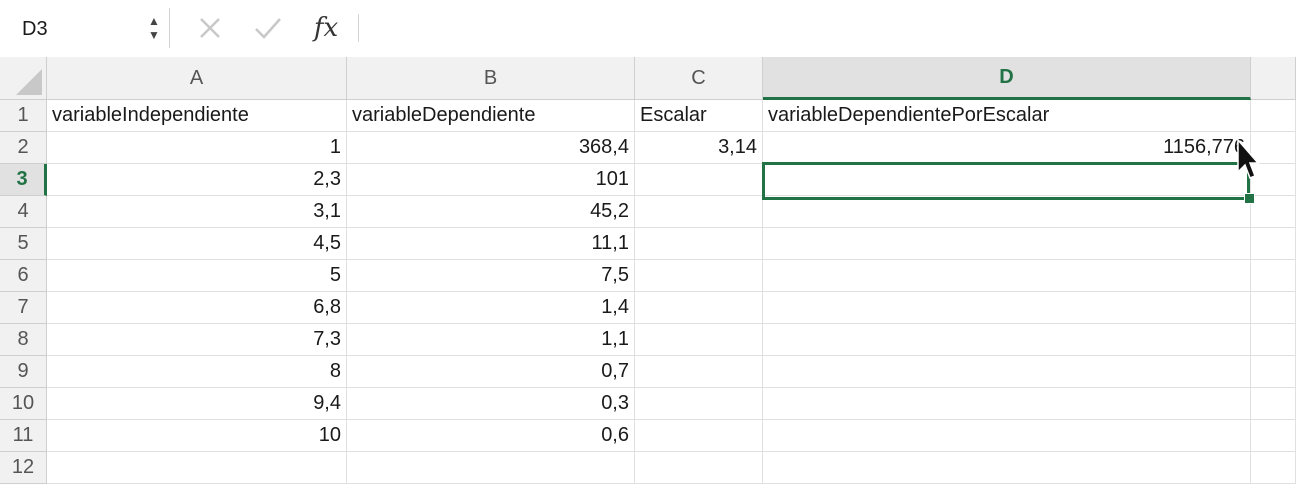  I want to click on column-header-filler, so click(1273, 78).